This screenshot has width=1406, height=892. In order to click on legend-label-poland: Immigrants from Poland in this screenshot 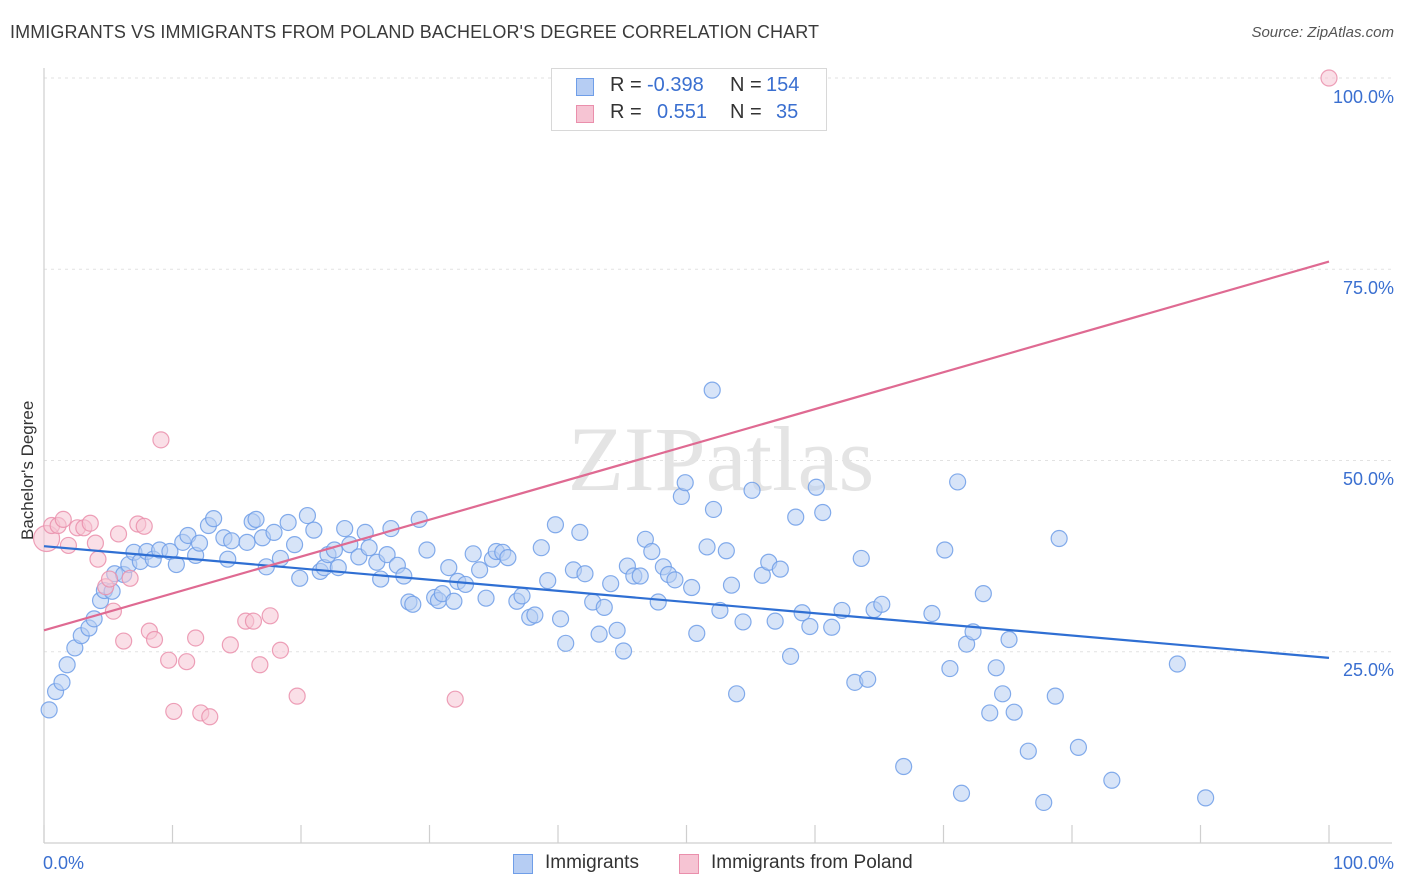, I will do `click(812, 862)`.